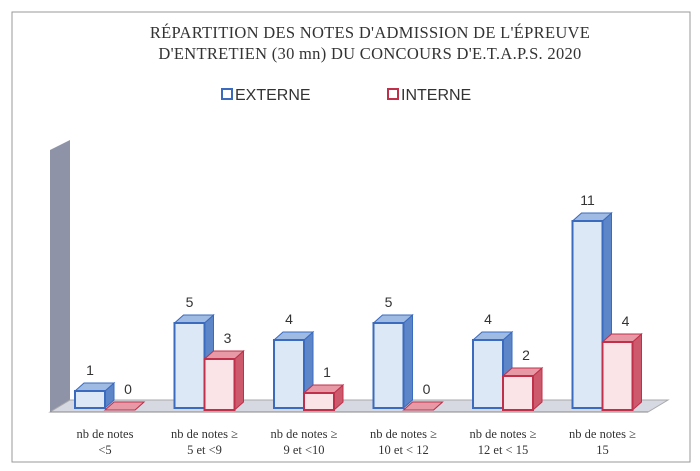  I want to click on x-tick-label: nb de notes ≥ 15, so click(602, 442).